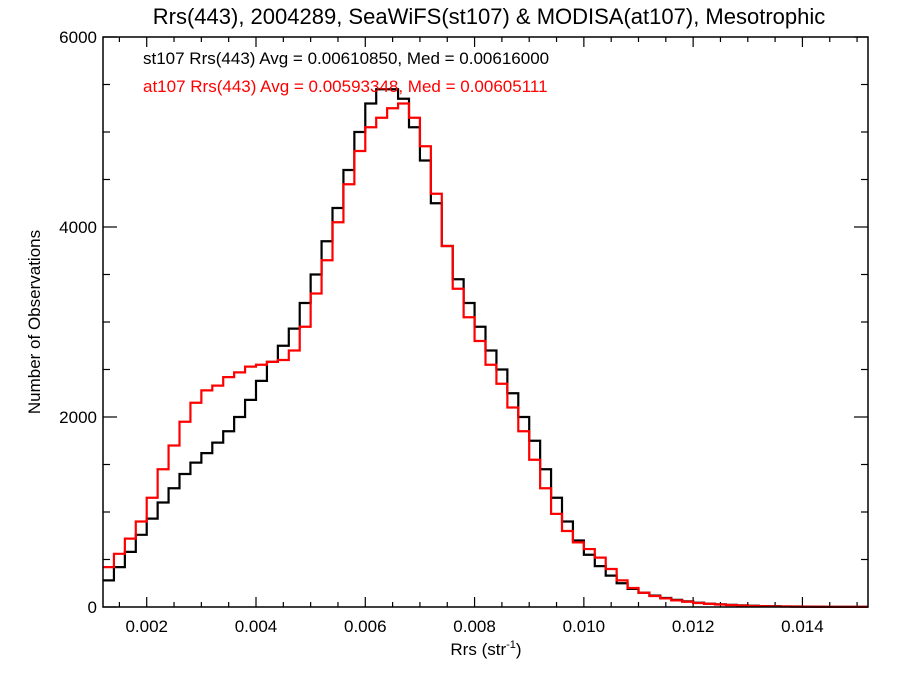 The height and width of the screenshot is (675, 900). Describe the element at coordinates (485, 649) in the screenshot. I see `x-axis-label: Rrs (str-1)` at that location.